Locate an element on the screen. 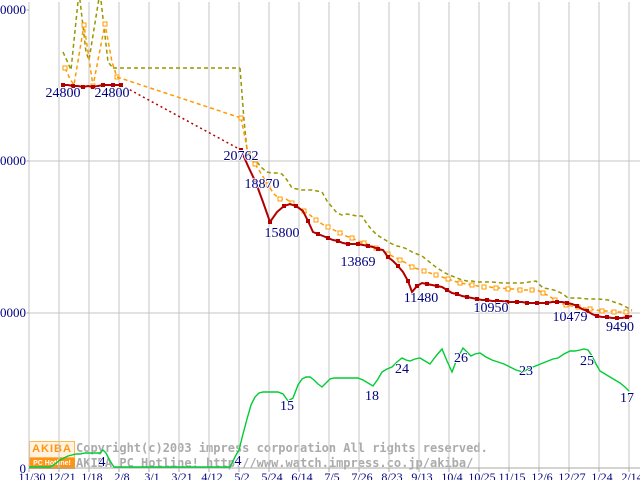 Image resolution: width=640 pixels, height=480 pixels. logo-pc-hotline-text: PC Hotline! is located at coordinates (52, 463).